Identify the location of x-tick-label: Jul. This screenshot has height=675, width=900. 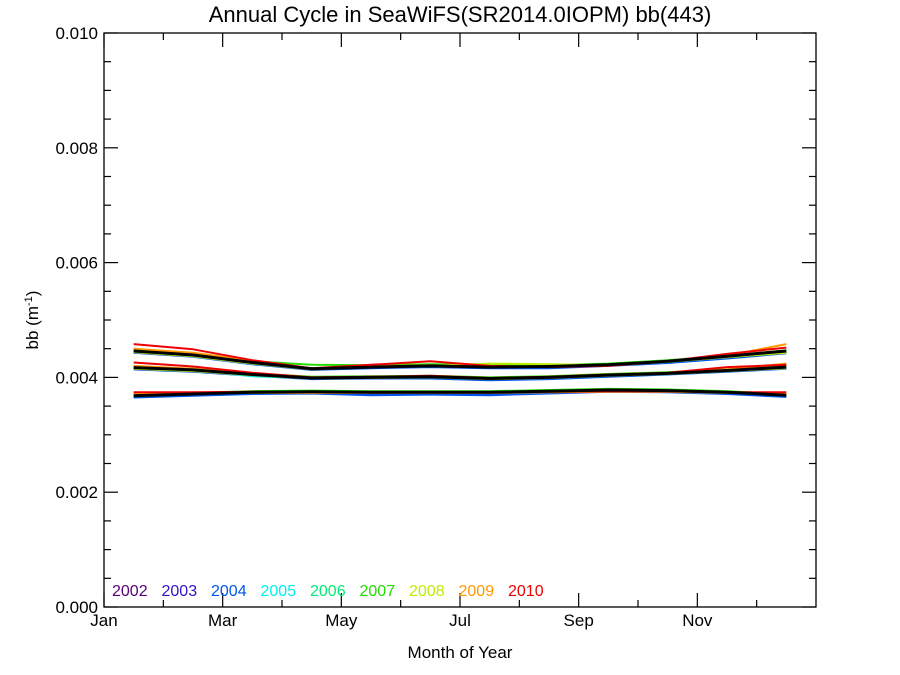
(460, 620).